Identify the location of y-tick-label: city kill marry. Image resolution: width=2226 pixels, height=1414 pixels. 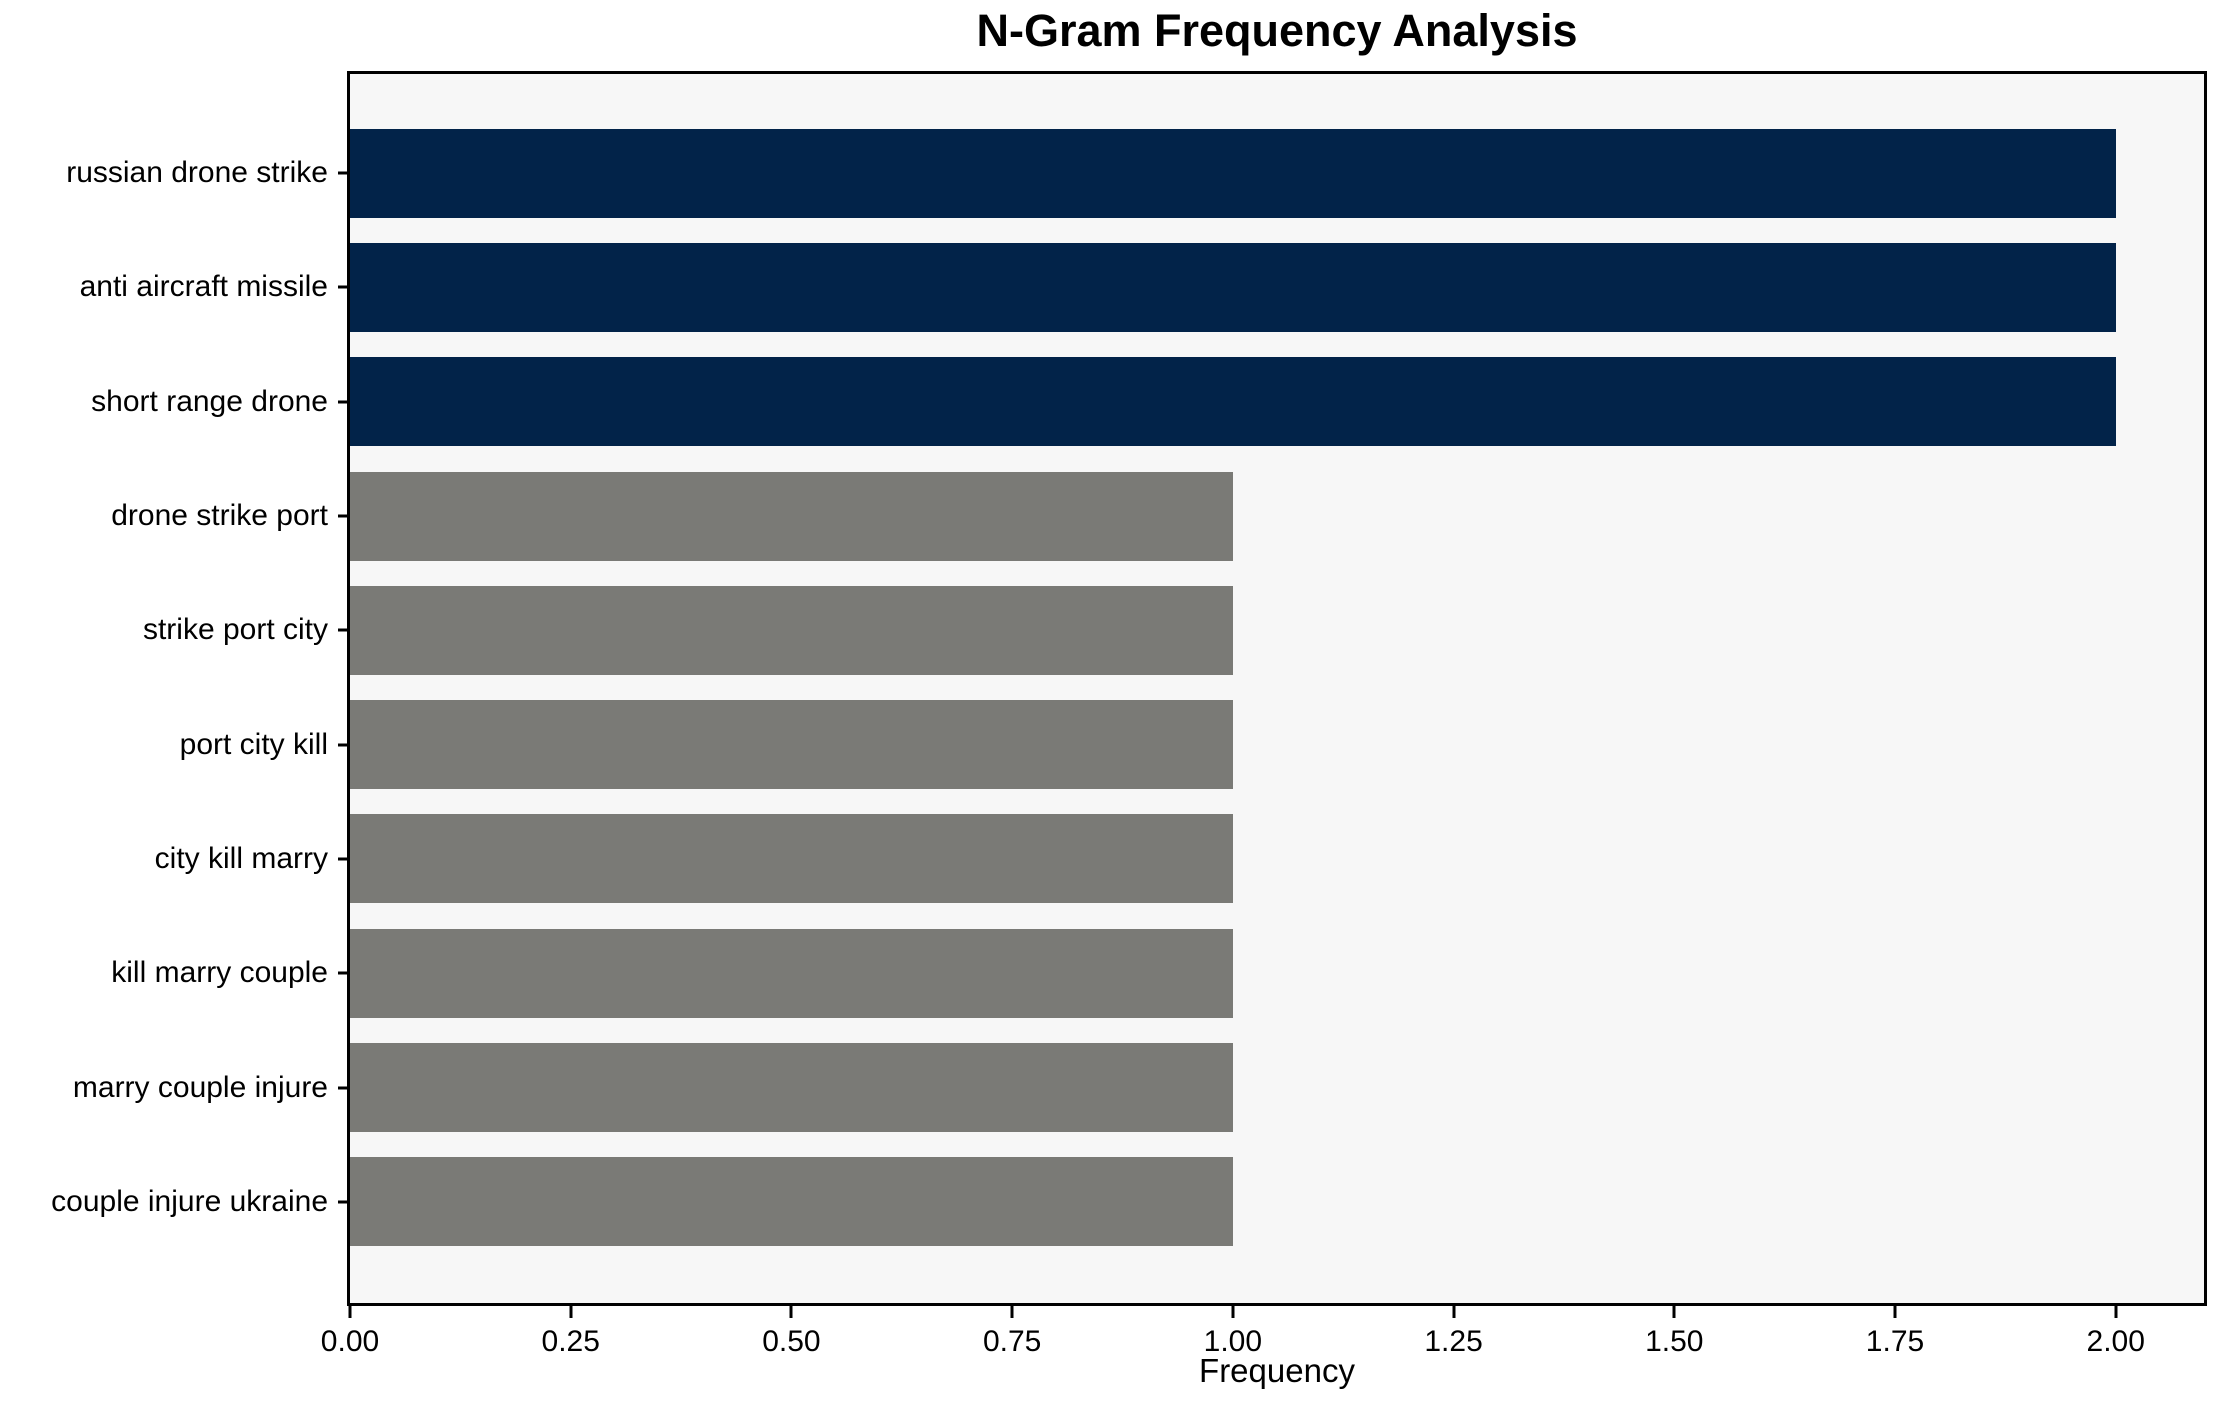
(241, 858).